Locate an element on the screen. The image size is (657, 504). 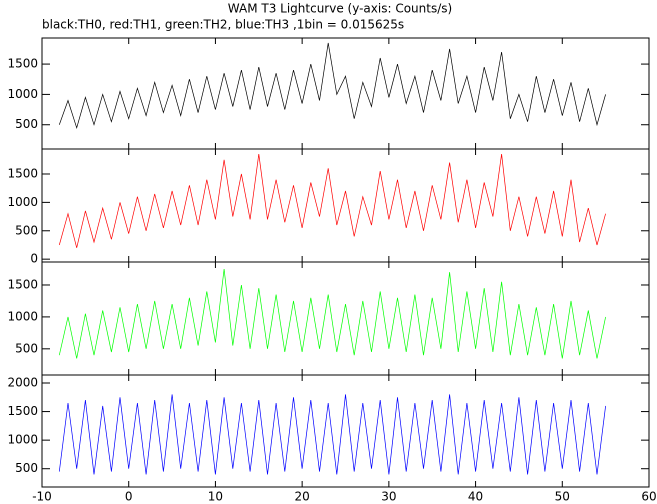
y-tick-label: 2000 is located at coordinates (22, 383).